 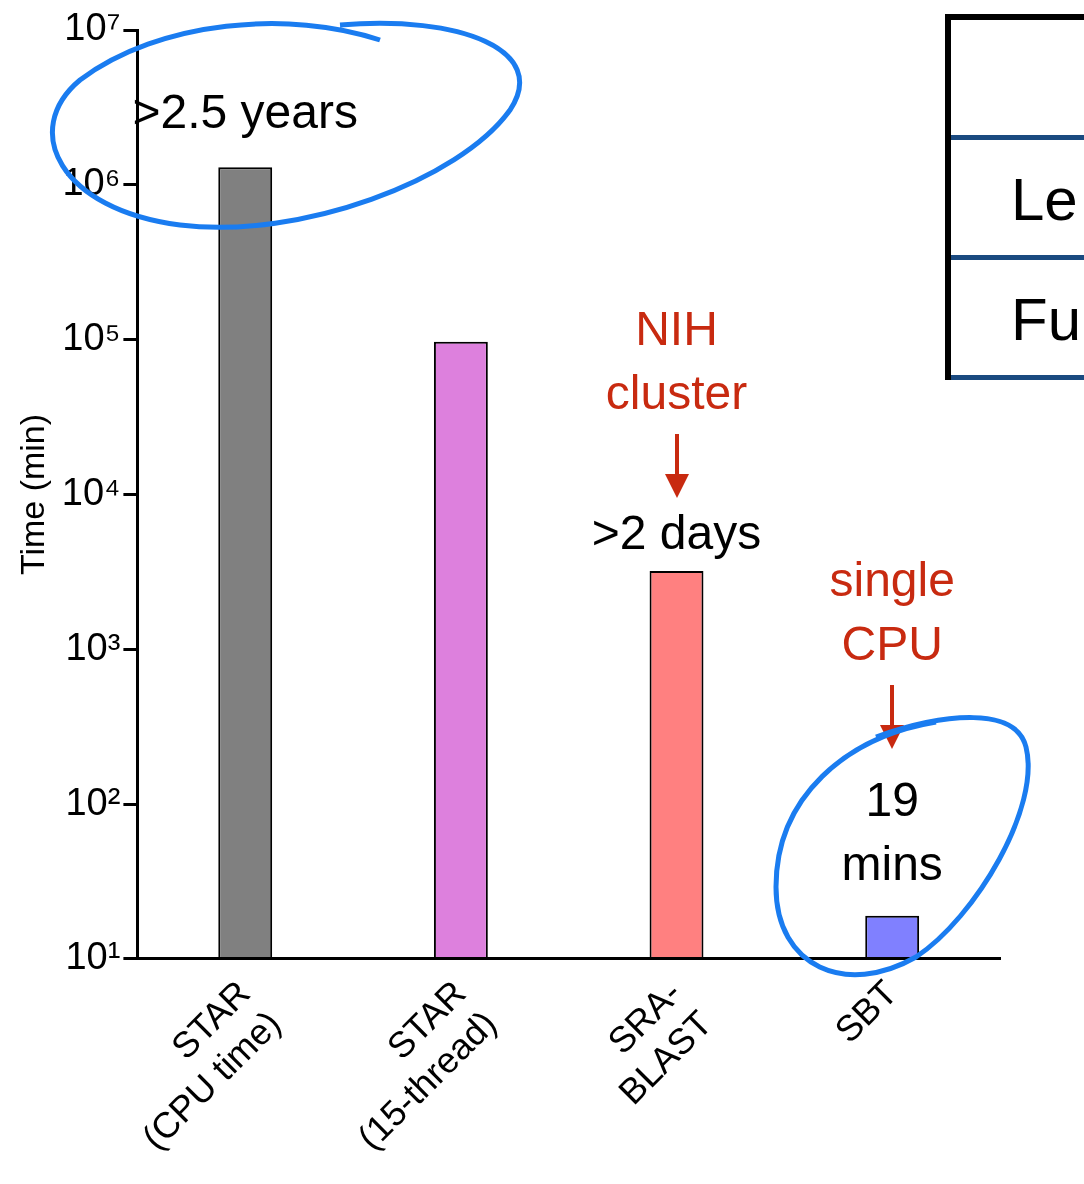 I want to click on y-axis-title: Time (min), so click(x=31, y=494).